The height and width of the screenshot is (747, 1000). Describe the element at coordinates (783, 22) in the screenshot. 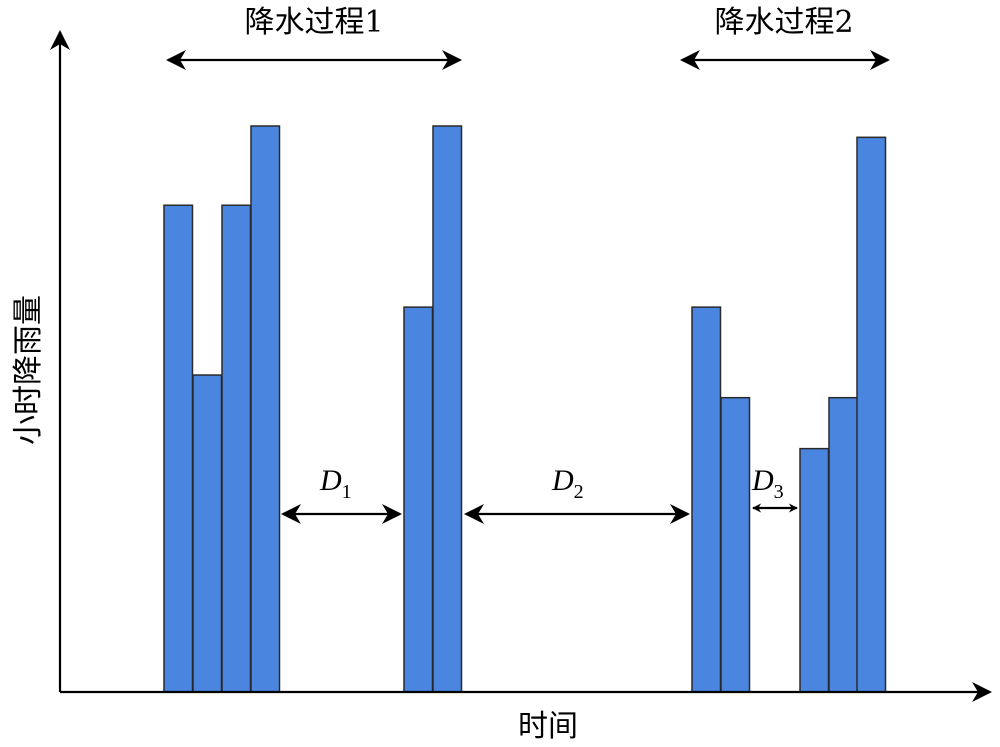

I see `event-2-label: 降水过程2` at that location.